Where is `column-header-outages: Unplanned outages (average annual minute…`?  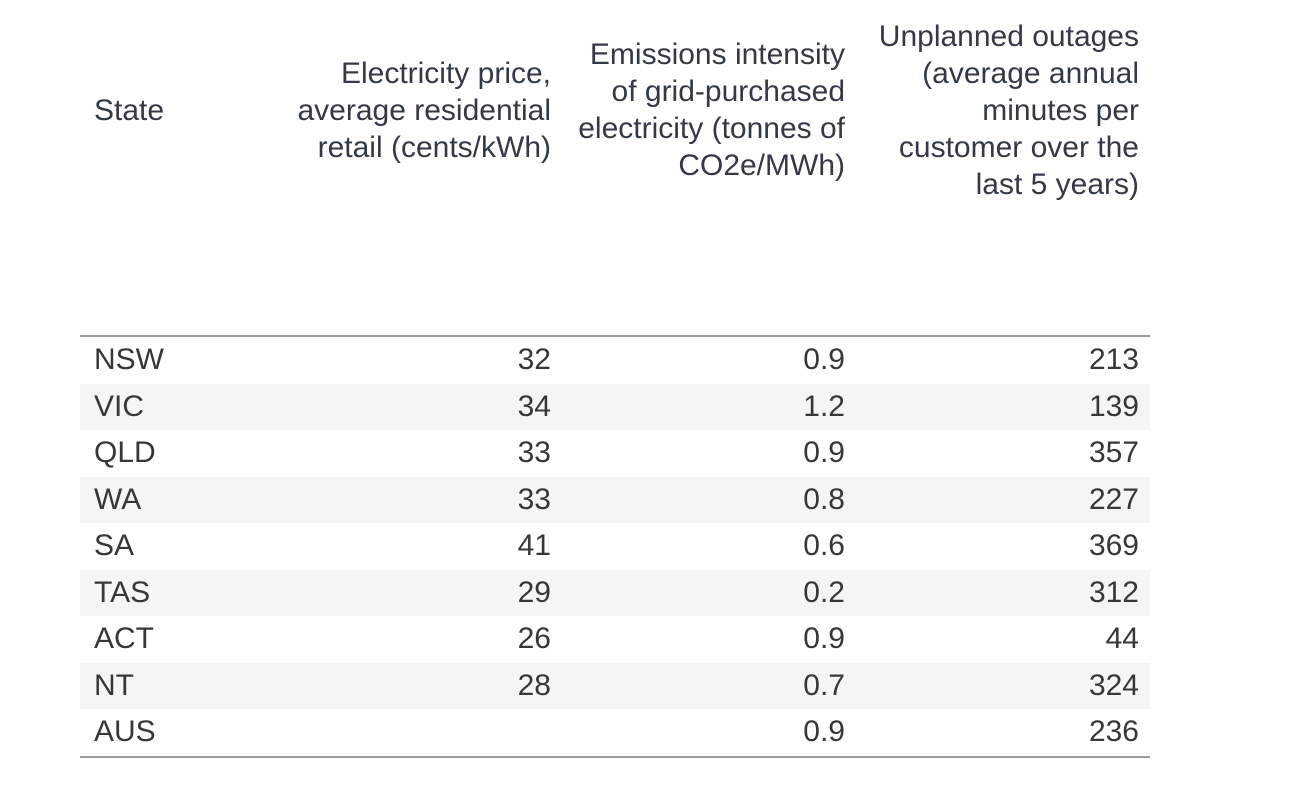 column-header-outages: Unplanned outages (average annual minute… is located at coordinates (1008, 110).